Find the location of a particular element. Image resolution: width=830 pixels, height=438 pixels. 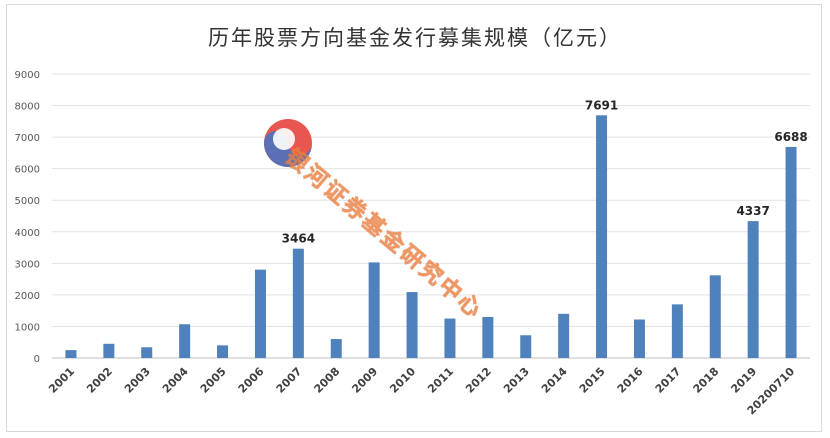

y-tick-label: 3000 is located at coordinates (27, 264).